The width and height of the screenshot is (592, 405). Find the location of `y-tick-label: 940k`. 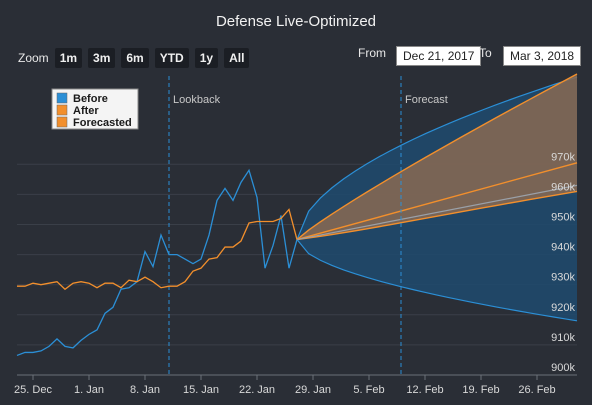

y-tick-label: 940k is located at coordinates (563, 248).